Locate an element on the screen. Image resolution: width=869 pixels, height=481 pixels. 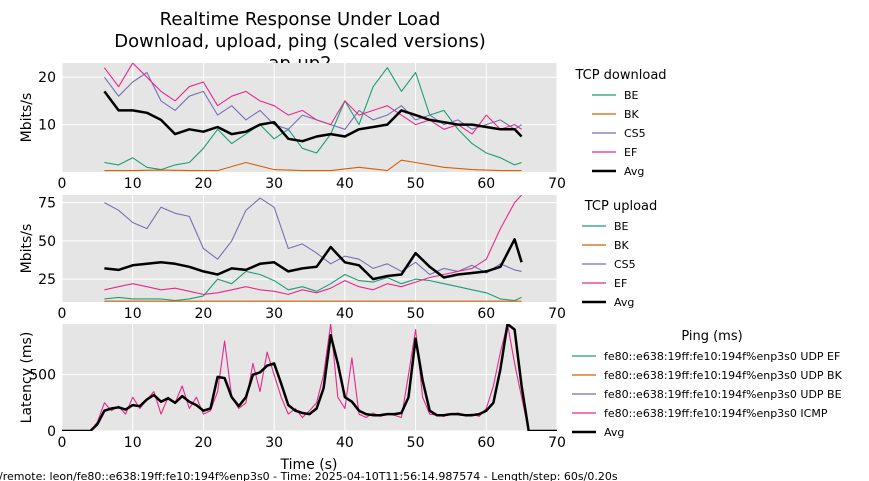
chart-title-line-2: Download, upload, ping (scaled versions) is located at coordinates (300, 41).